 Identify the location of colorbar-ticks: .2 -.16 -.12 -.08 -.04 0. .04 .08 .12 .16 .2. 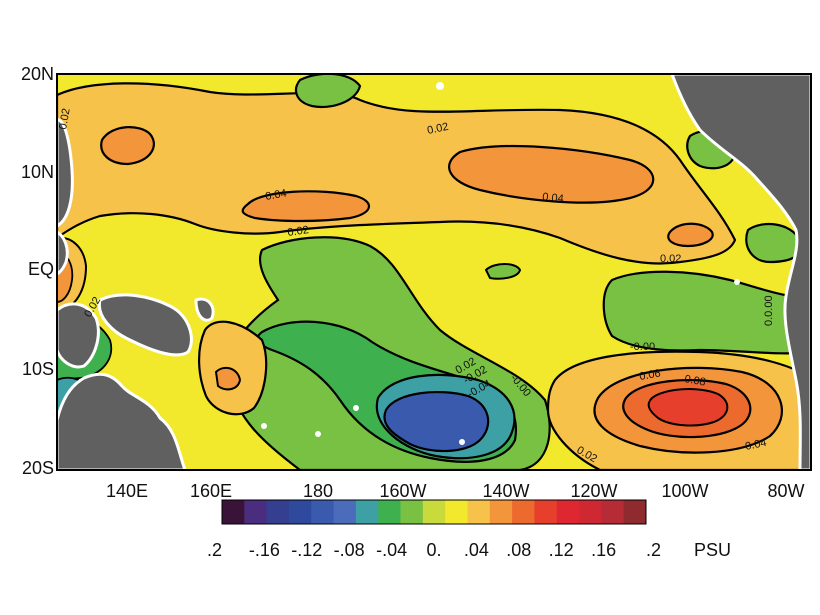
(434, 550).